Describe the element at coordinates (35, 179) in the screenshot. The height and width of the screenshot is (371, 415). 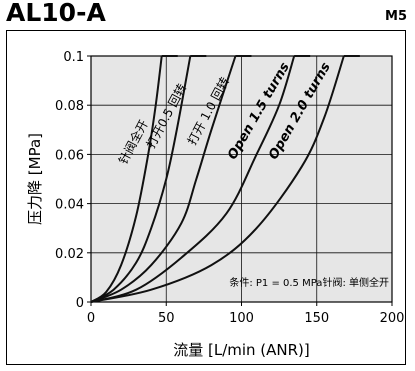
I see `y-axis-label: 压力降 [MPa]` at that location.